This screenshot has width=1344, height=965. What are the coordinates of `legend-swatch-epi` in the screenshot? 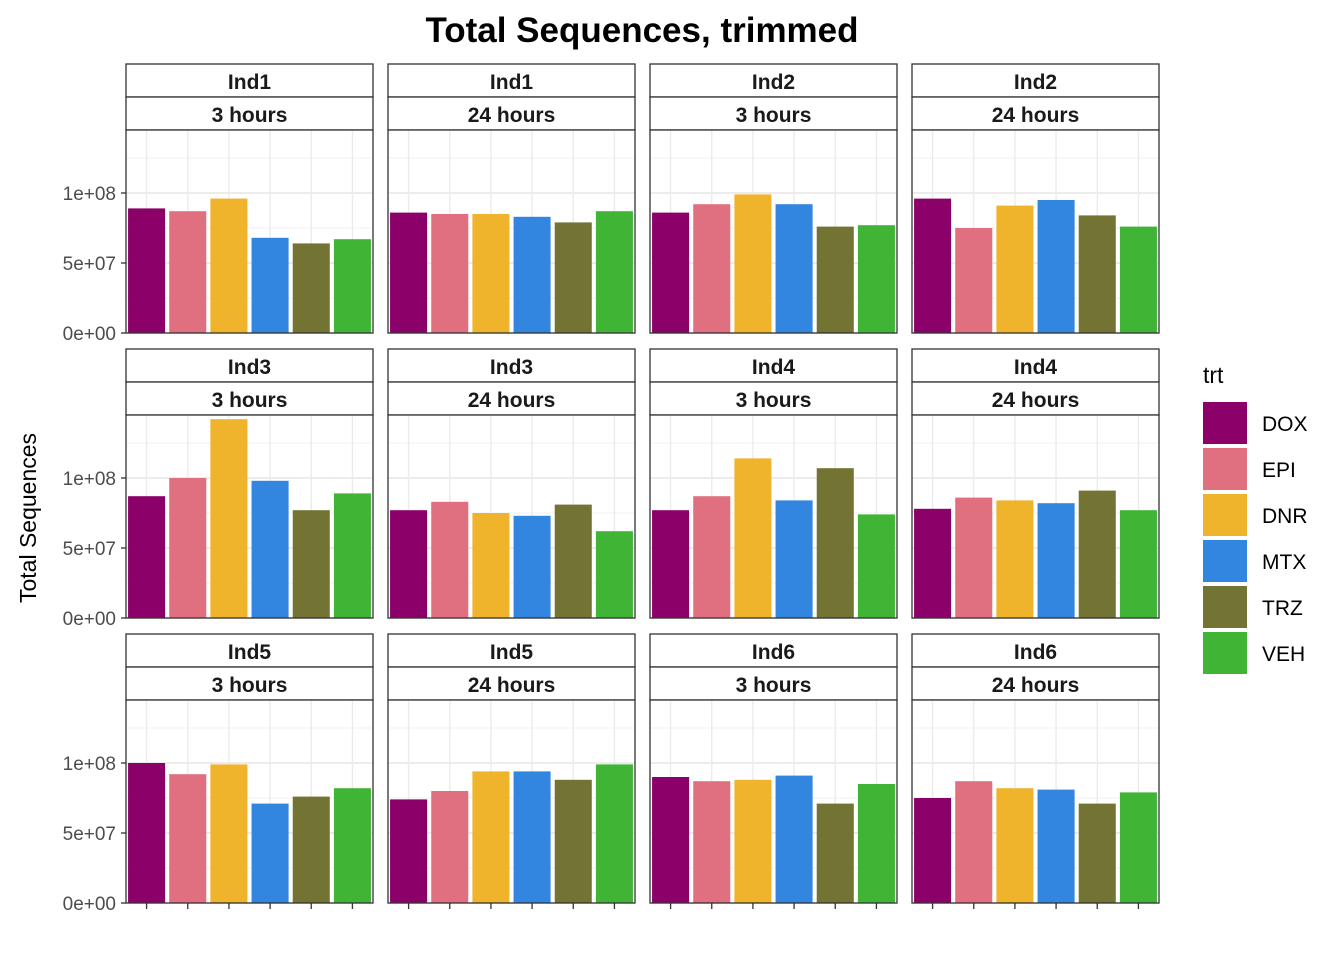 It's located at (1225, 469).